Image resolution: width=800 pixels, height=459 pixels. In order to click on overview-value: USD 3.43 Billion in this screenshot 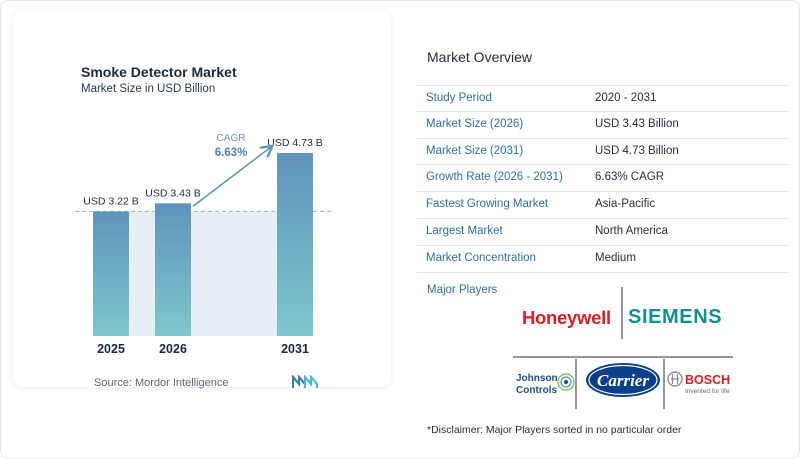, I will do `click(637, 123)`.